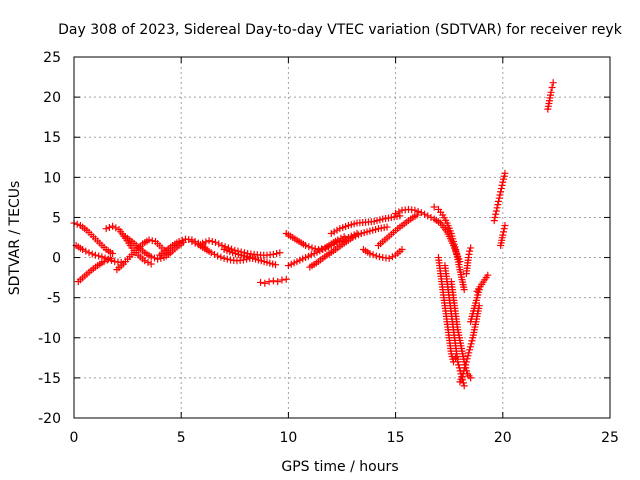  I want to click on y-tick-label: -10, so click(49, 339).